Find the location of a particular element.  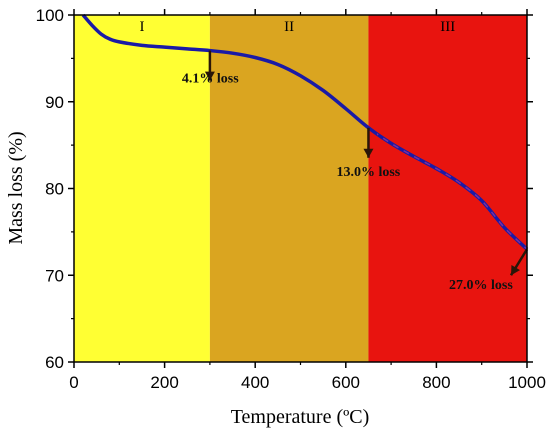

y-axis-title: Mass loss (%) is located at coordinates (16, 187).